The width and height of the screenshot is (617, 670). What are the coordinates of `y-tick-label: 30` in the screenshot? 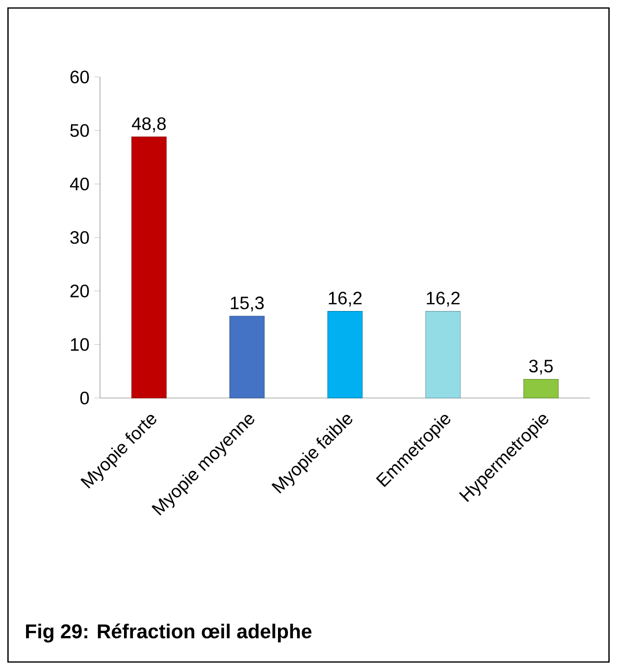 It's located at (79, 237).